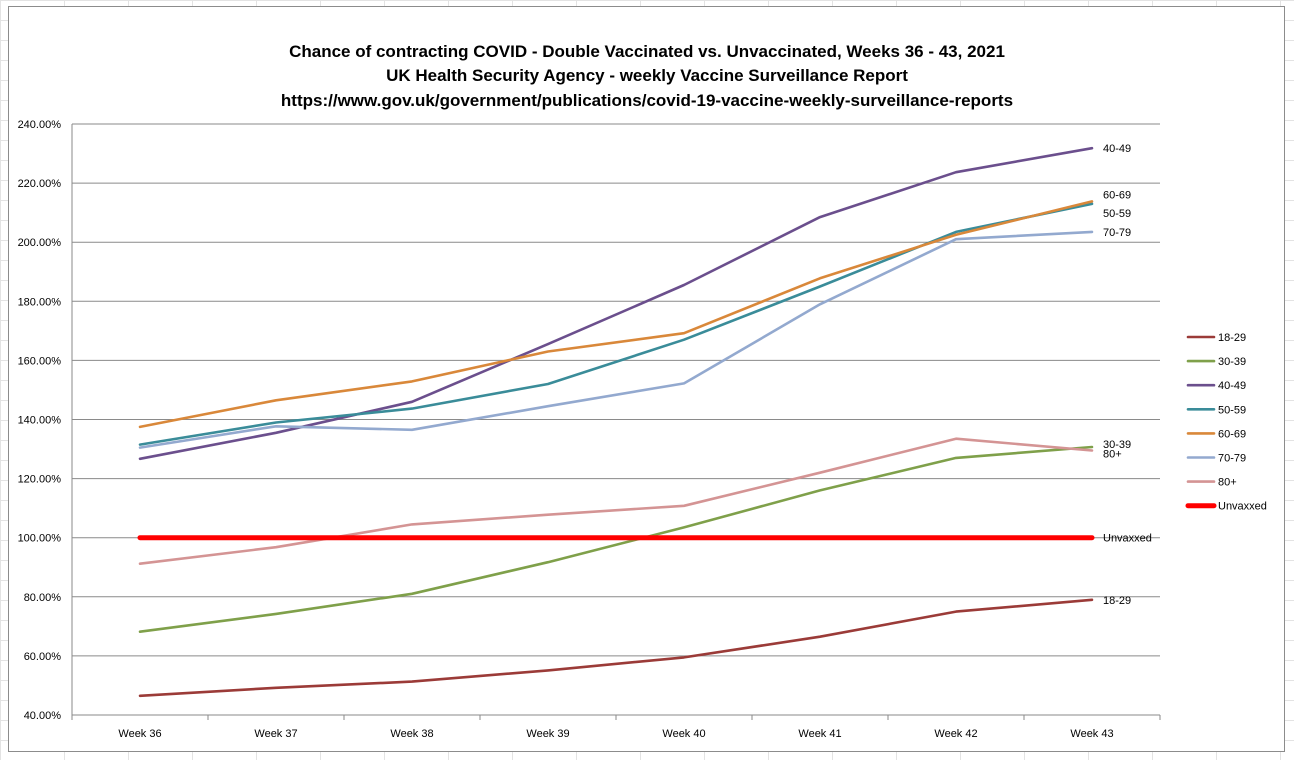 Image resolution: width=1294 pixels, height=760 pixels. I want to click on y-tick-label: 200.00%, so click(40, 243).